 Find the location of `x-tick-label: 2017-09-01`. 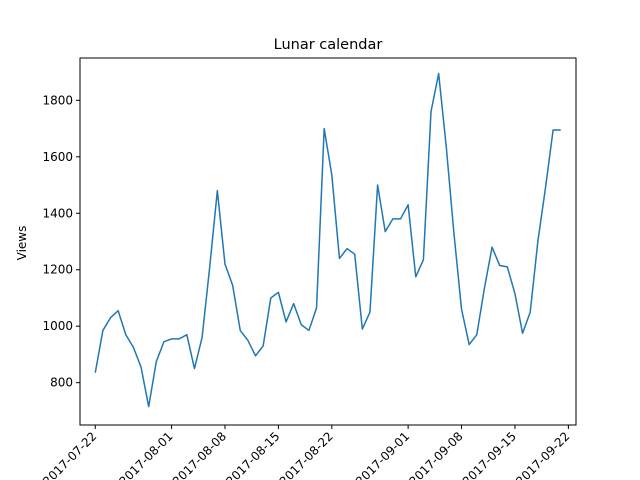

x-tick-label: 2017-09-01 is located at coordinates (382, 454).